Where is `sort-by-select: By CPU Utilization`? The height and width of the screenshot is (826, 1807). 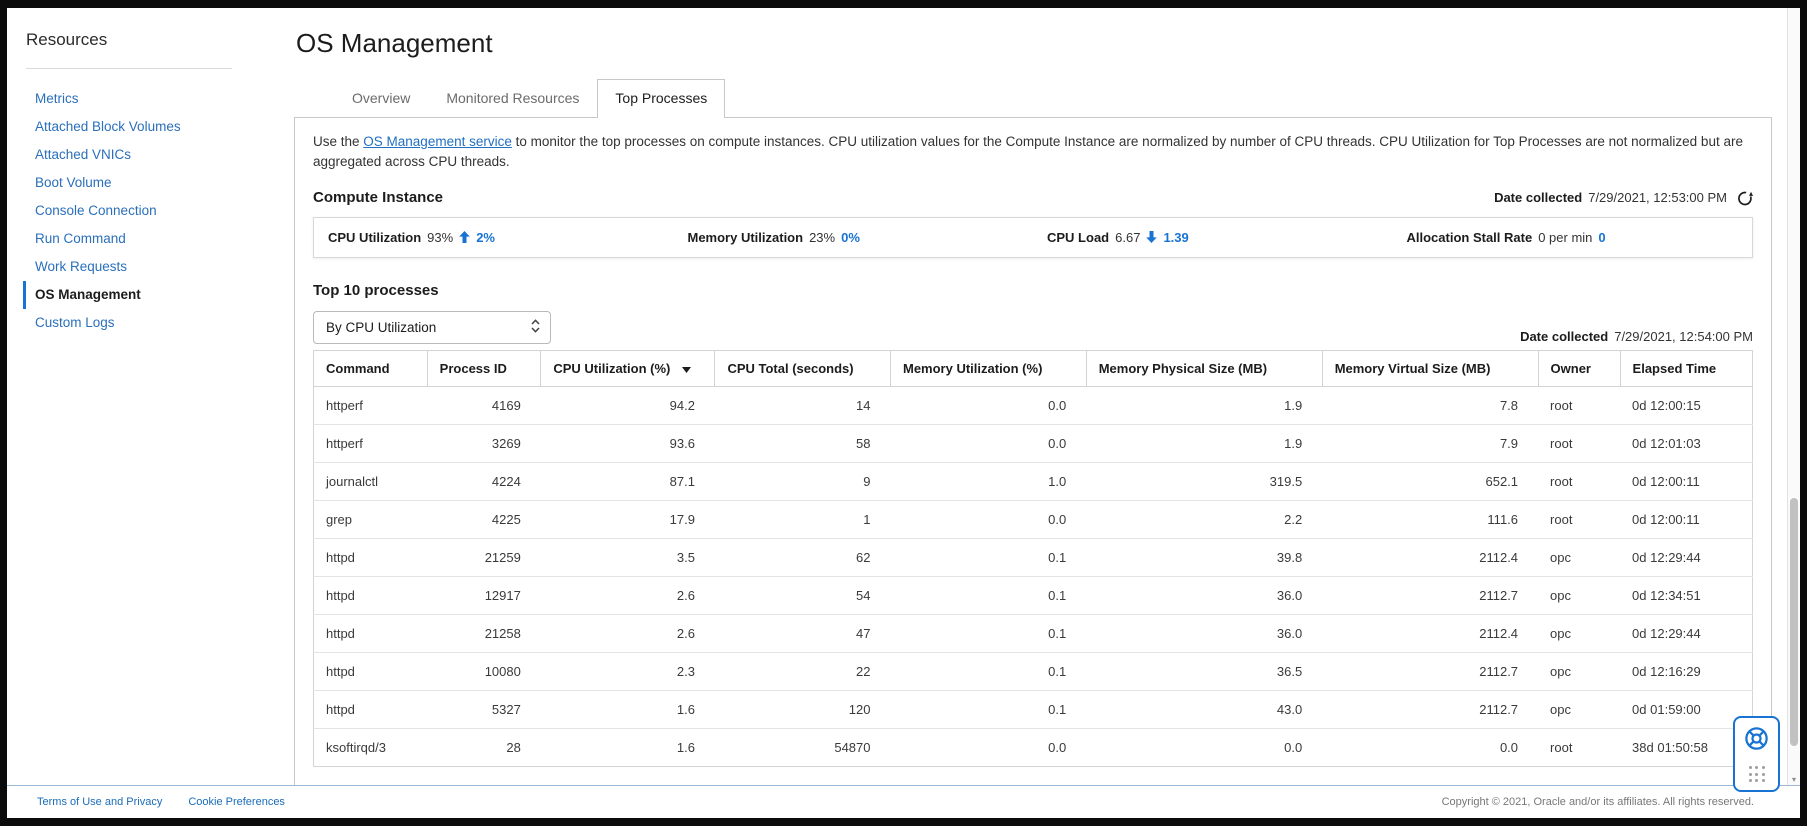 sort-by-select: By CPU Utilization is located at coordinates (432, 327).